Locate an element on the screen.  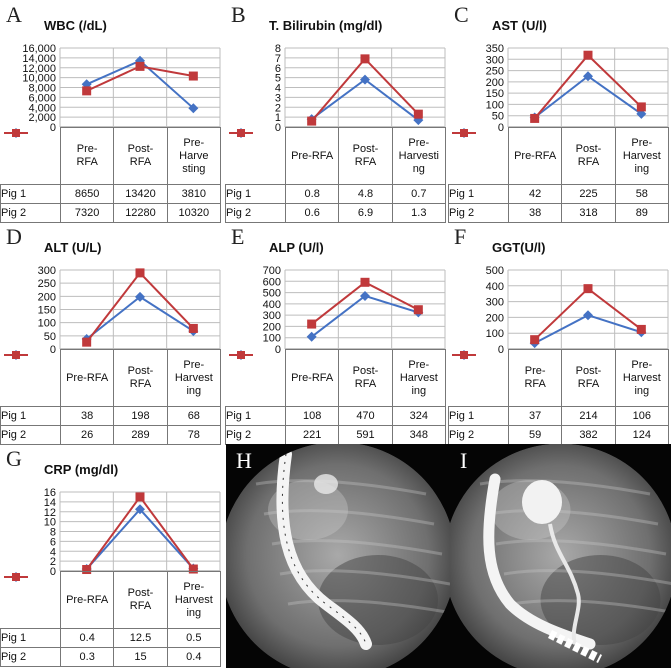
table-row-pig-1: Pig 1 37 214 106 is located at coordinates (558, 387).